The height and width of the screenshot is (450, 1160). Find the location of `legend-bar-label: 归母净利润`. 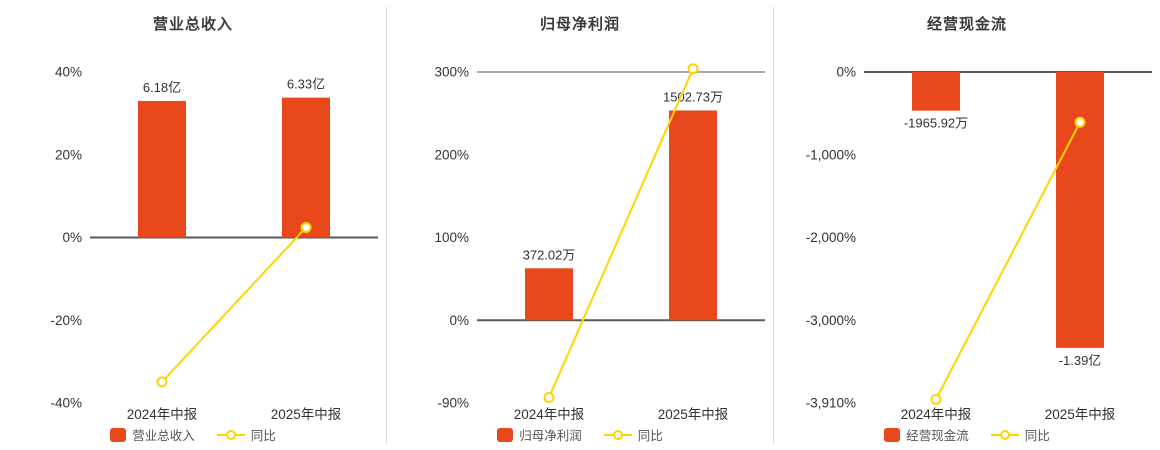

legend-bar-label: 归母净利润 is located at coordinates (550, 436).